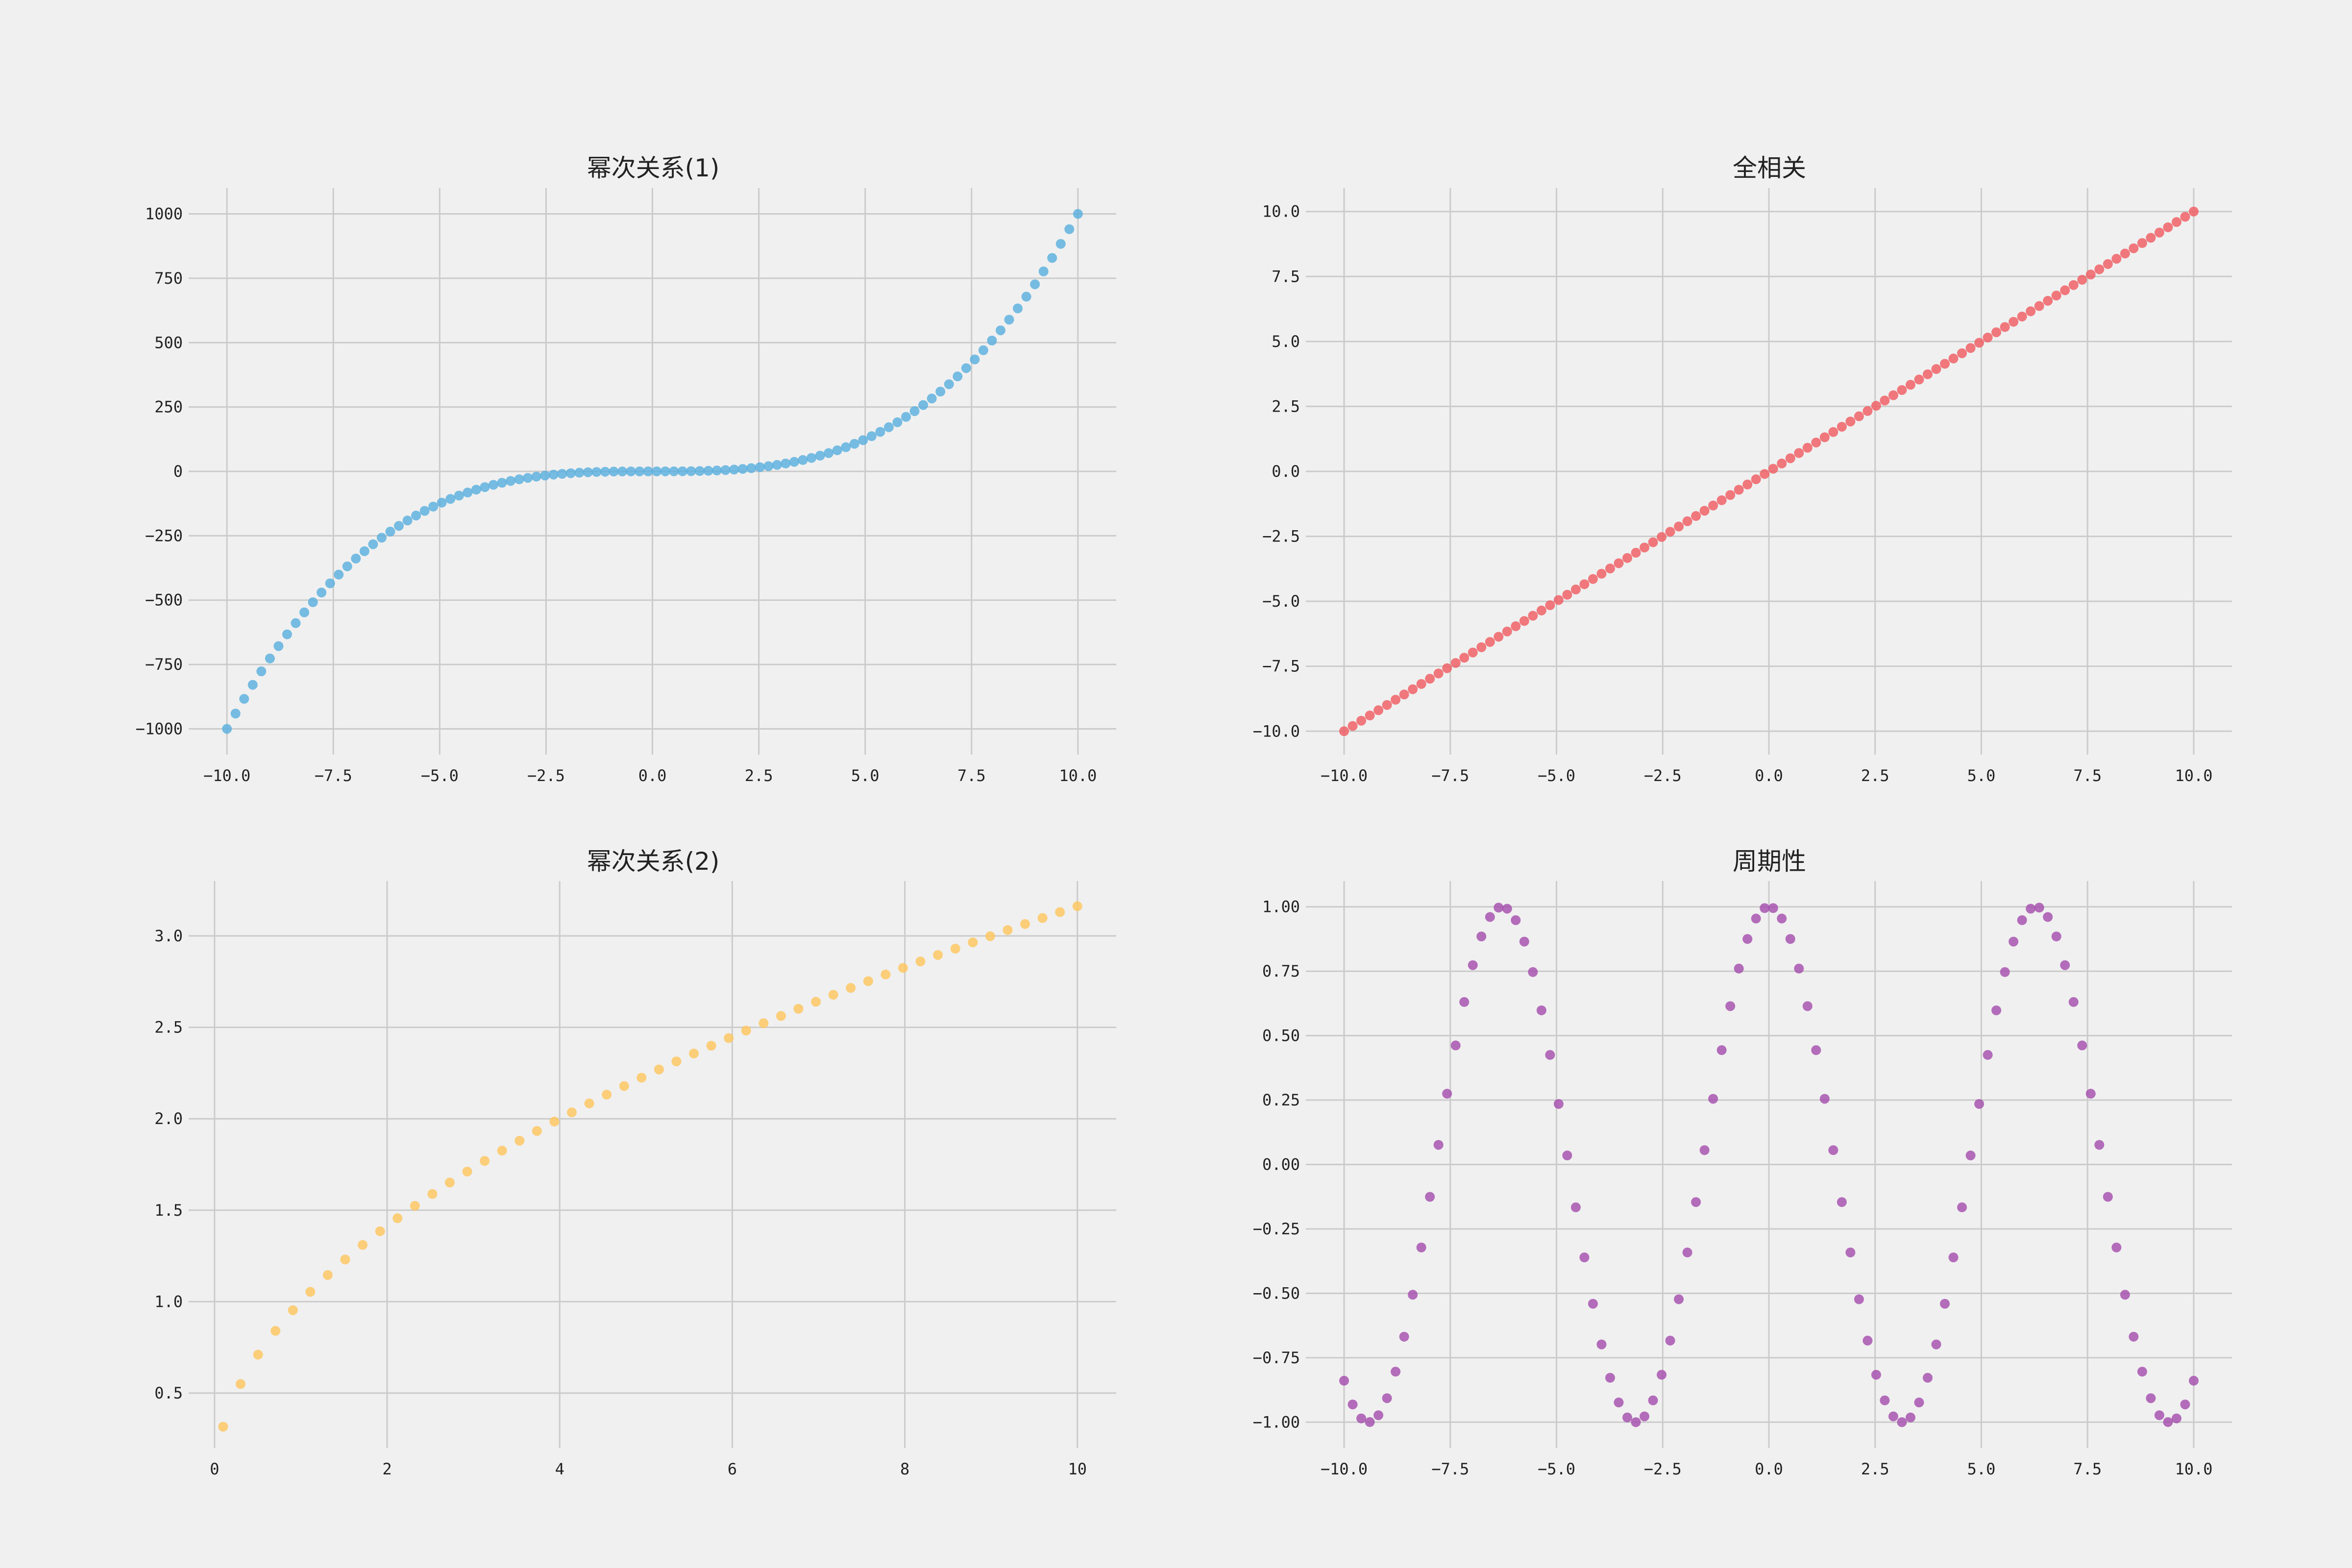 The image size is (2352, 1568). I want to click on data-points, so click(652, 471).